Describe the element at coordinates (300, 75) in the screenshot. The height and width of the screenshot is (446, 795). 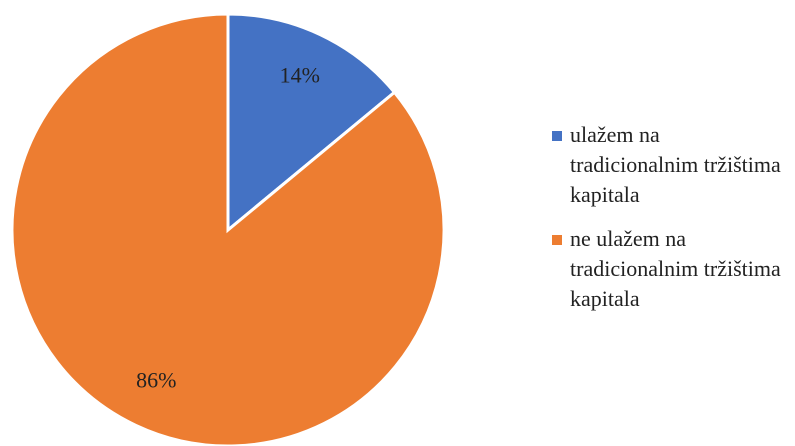
I see `data-label: 14%` at that location.